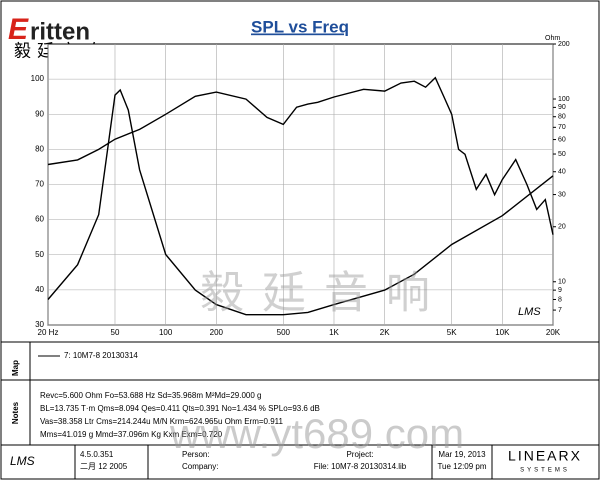 The image size is (600, 480). What do you see at coordinates (562, 172) in the screenshot?
I see `y2-tick-label: 40` at bounding box center [562, 172].